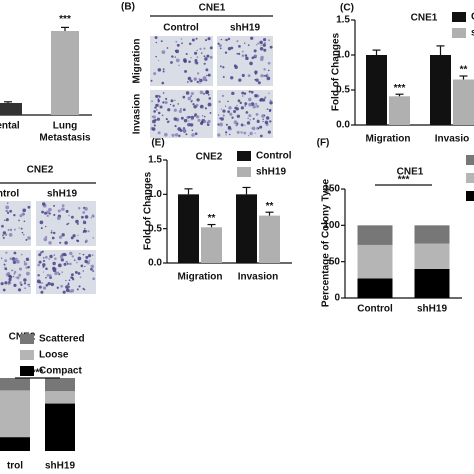  What do you see at coordinates (337, 298) in the screenshot?
I see `y-tick-label: 0` at bounding box center [337, 298].